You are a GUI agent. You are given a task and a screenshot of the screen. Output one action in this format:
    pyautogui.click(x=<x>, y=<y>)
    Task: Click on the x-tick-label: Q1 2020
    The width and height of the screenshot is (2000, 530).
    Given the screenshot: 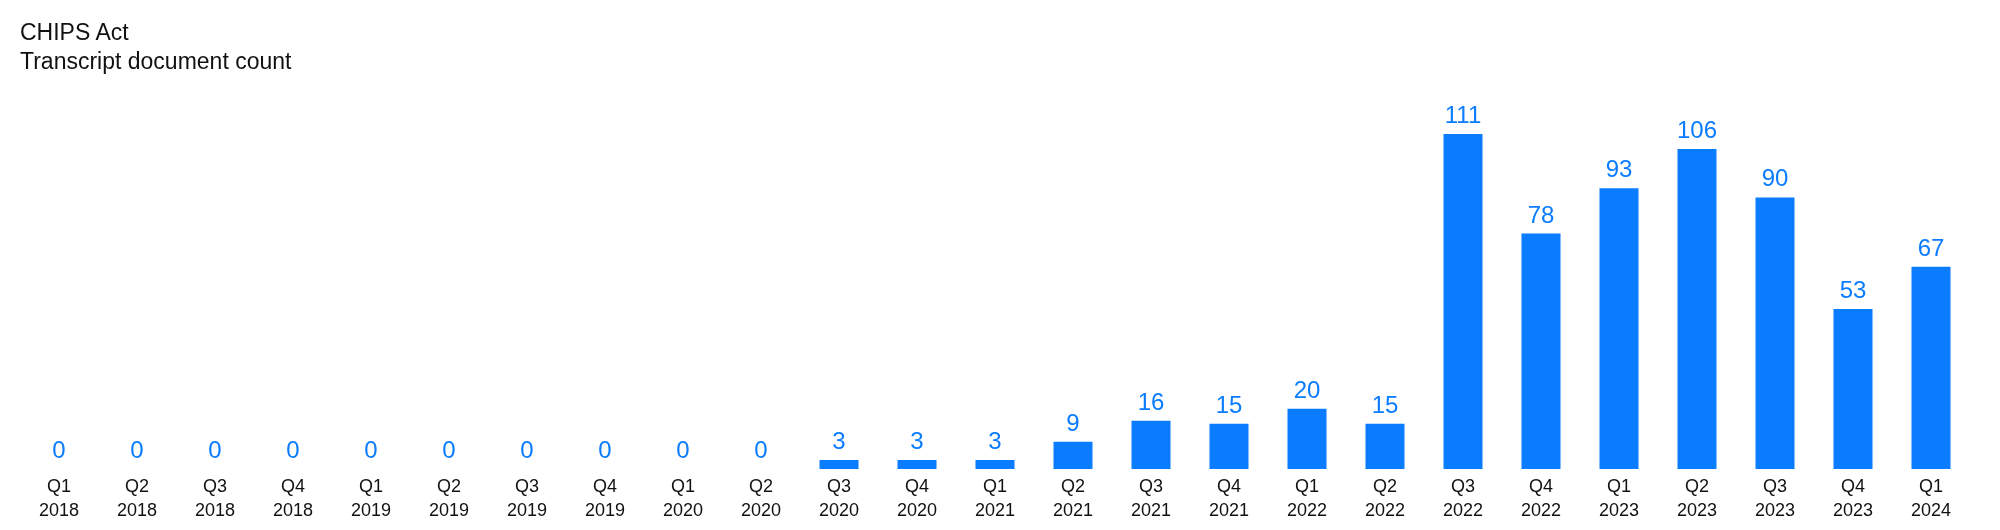 What is the action you would take?
    pyautogui.click(x=683, y=497)
    